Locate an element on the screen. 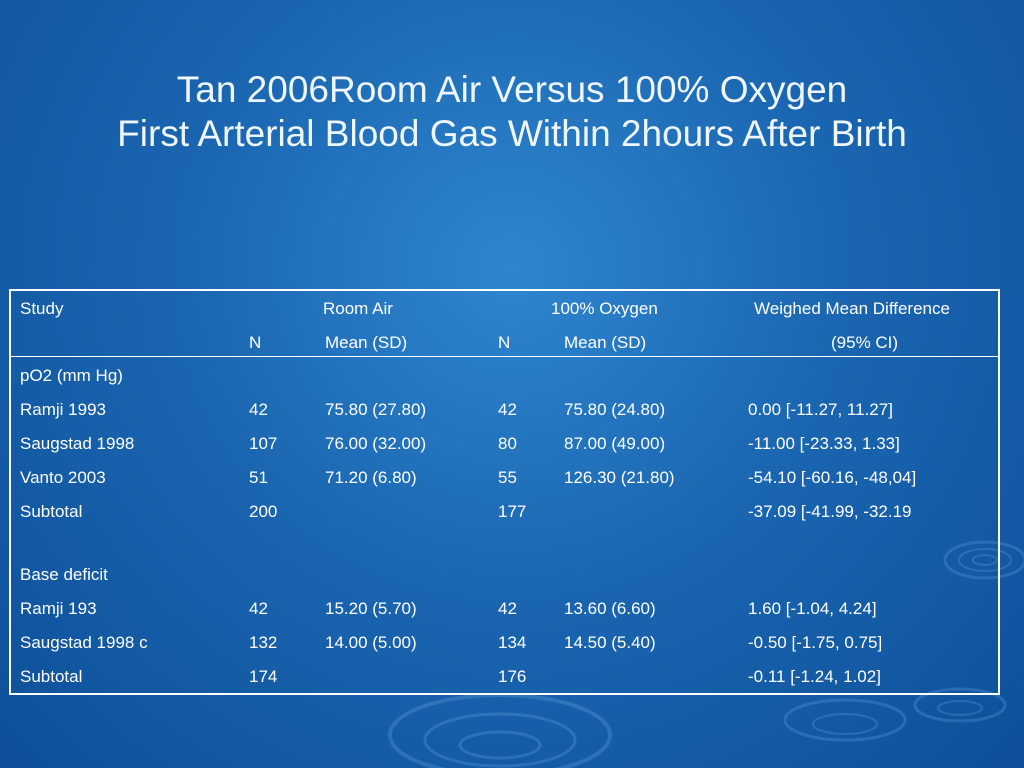 This screenshot has height=768, width=1024. table-cell-wmd: 0.00 [-11.27, 11.27] is located at coordinates (820, 409).